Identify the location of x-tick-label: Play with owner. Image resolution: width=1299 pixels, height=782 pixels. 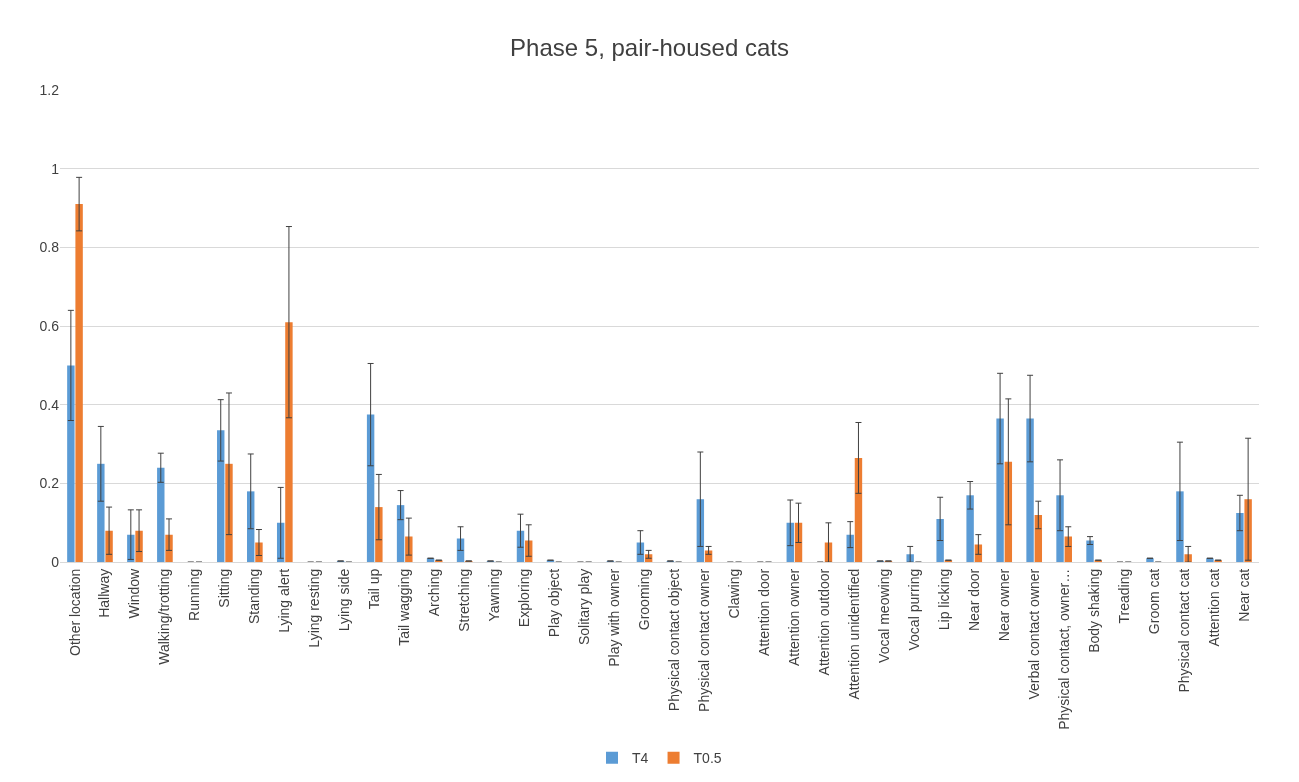
(614, 617).